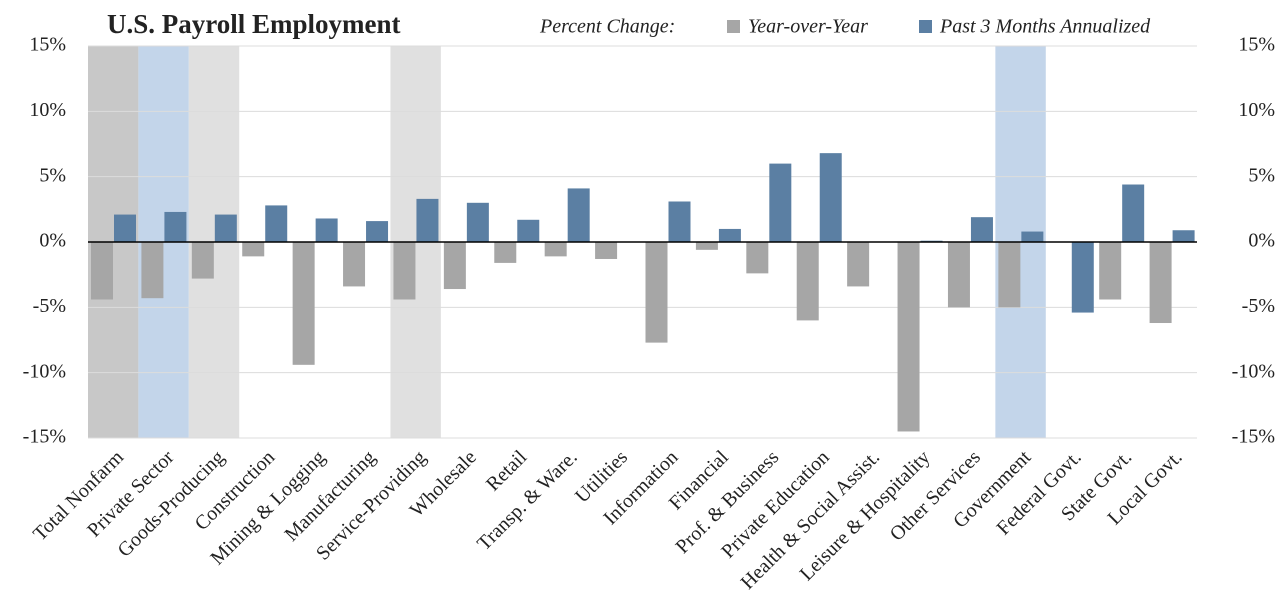 This screenshot has width=1284, height=615. What do you see at coordinates (52, 175) in the screenshot?
I see `y-tick-label: 5%` at bounding box center [52, 175].